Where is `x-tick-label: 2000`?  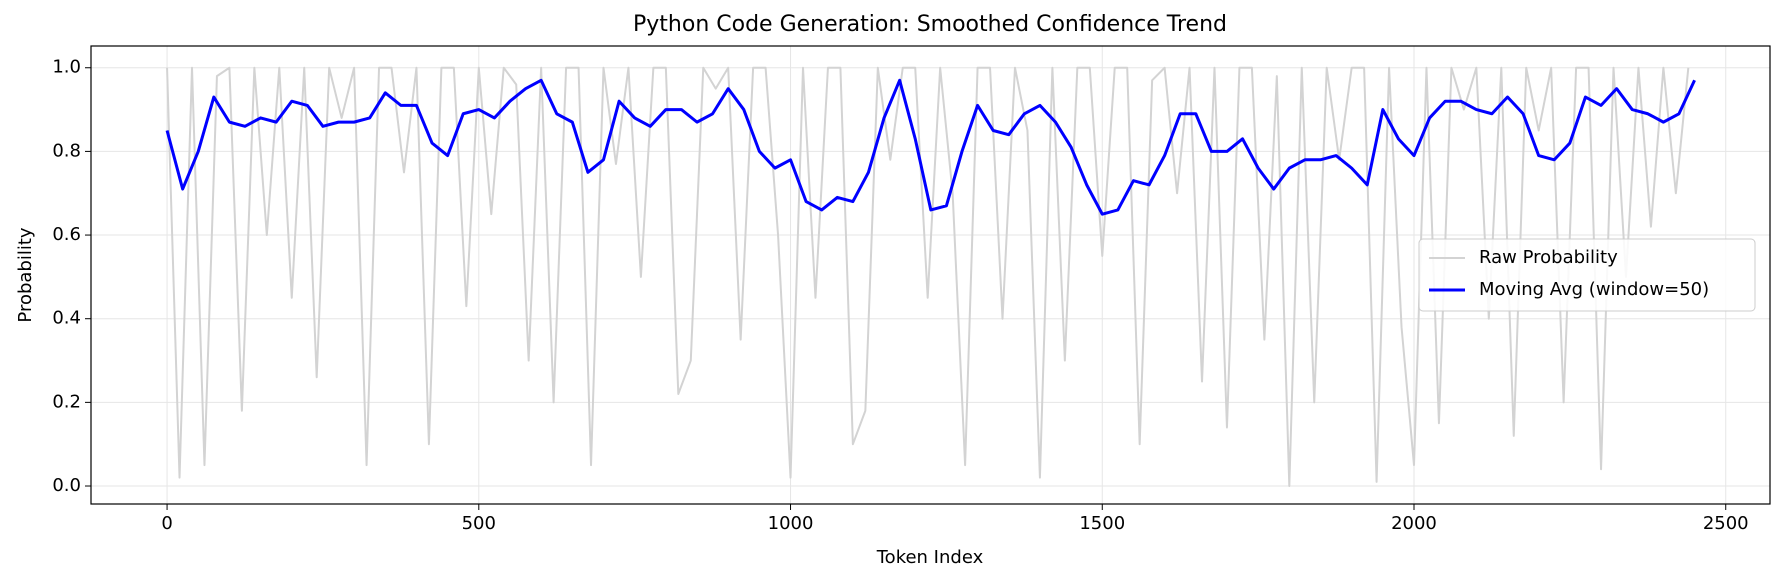 x-tick-label: 2000 is located at coordinates (1414, 523).